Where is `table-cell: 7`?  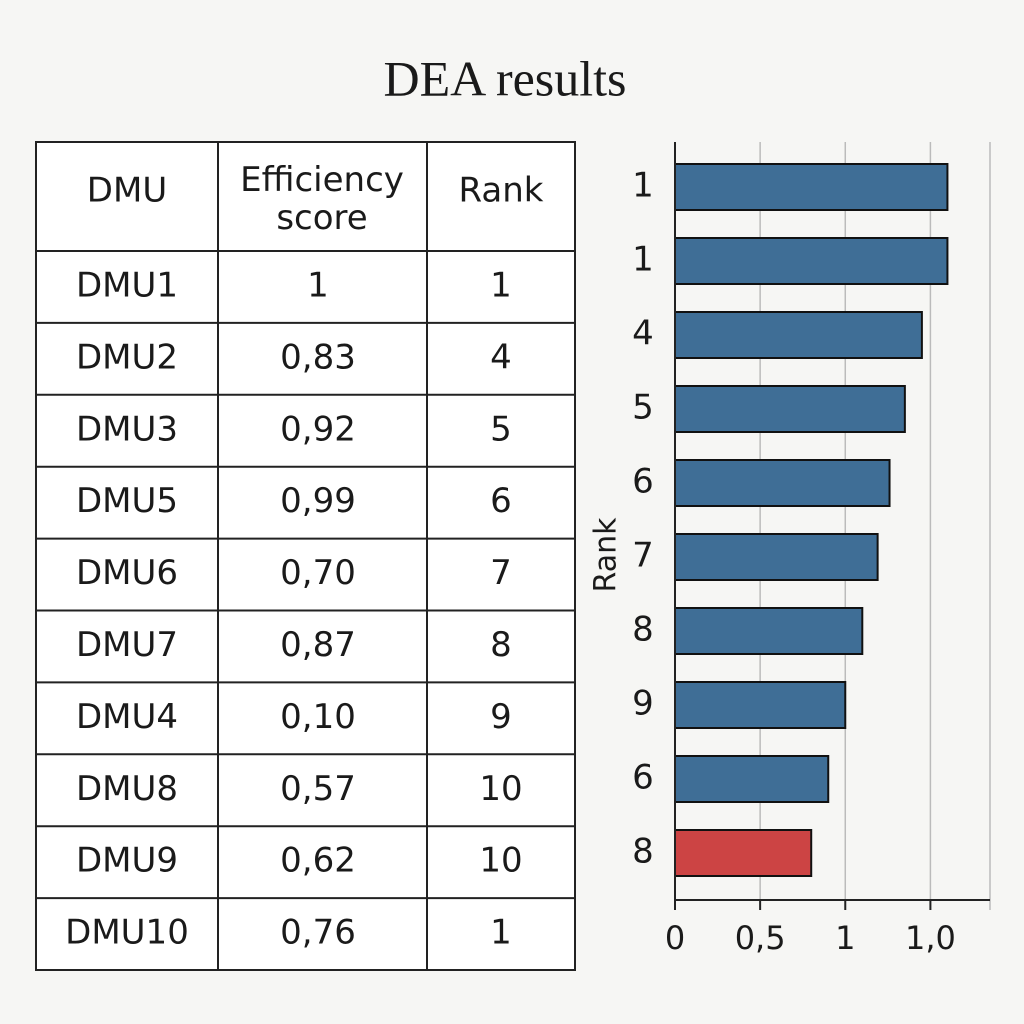 table-cell: 7 is located at coordinates (501, 573).